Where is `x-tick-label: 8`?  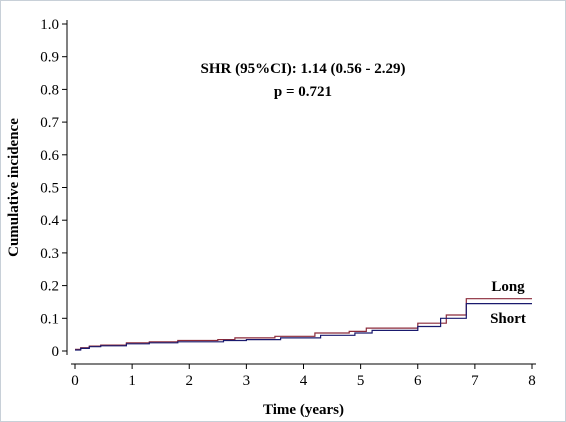 x-tick-label: 8 is located at coordinates (532, 381).